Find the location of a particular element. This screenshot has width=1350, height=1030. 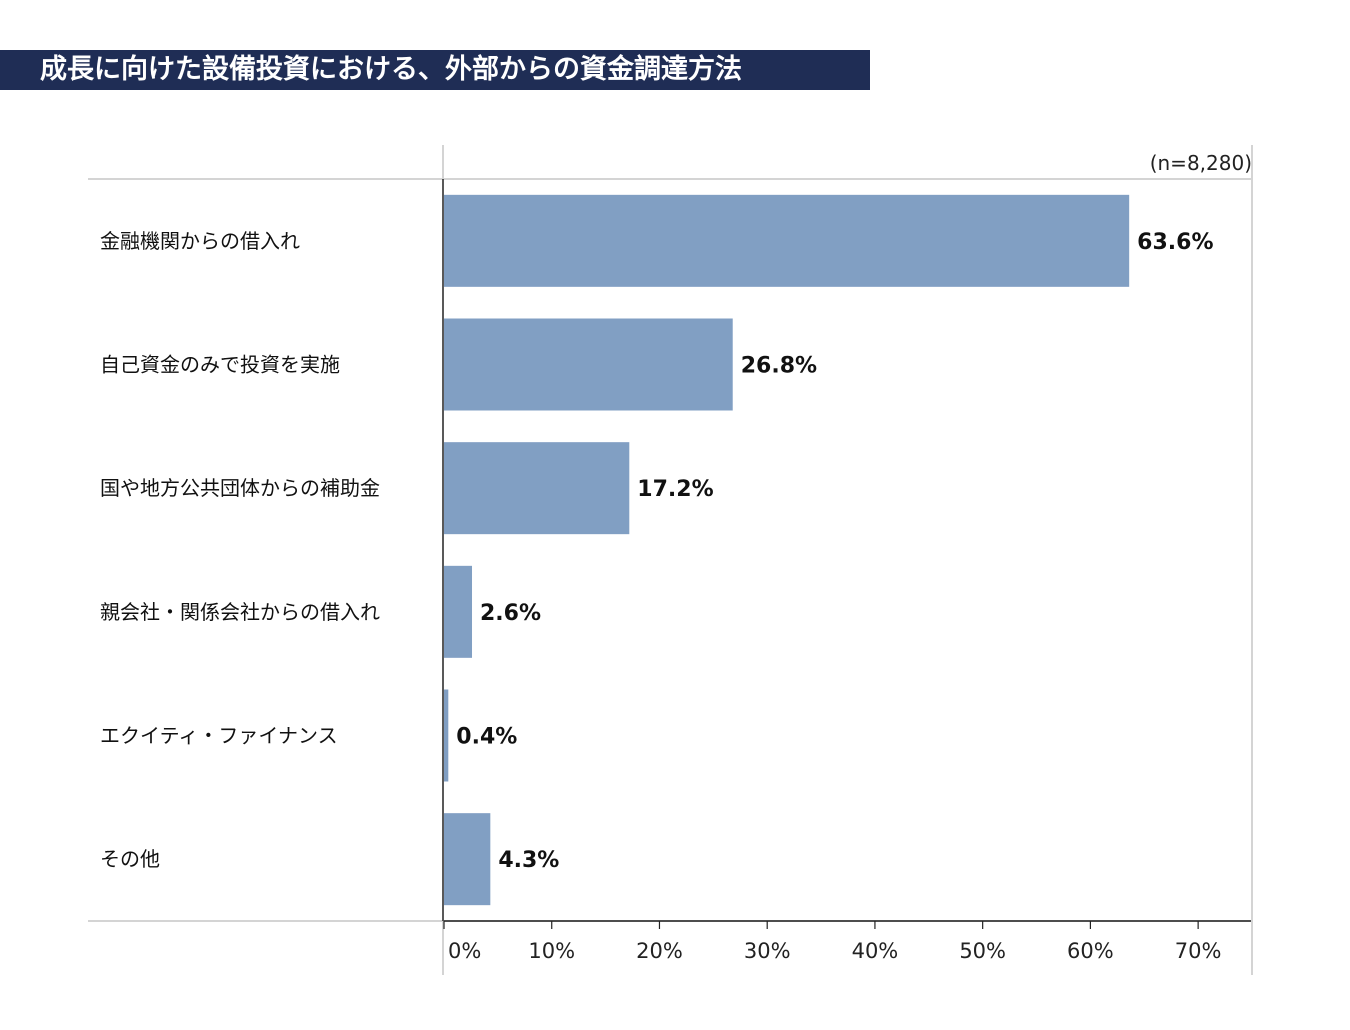

category-label: エクイティ・ファイナンス is located at coordinates (219, 736).